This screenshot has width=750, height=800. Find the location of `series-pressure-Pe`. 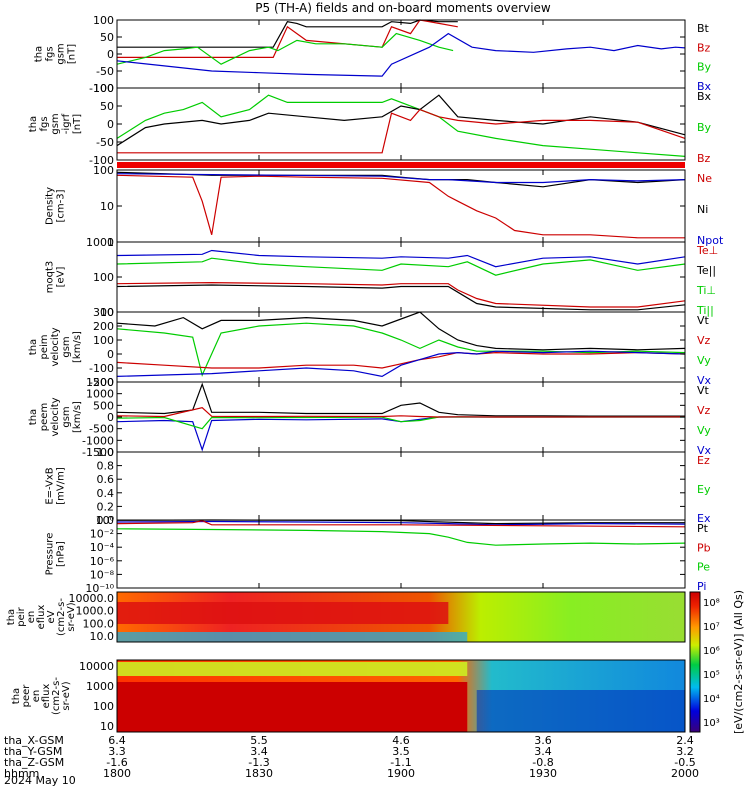

series-pressure-Pe is located at coordinates (401, 537).